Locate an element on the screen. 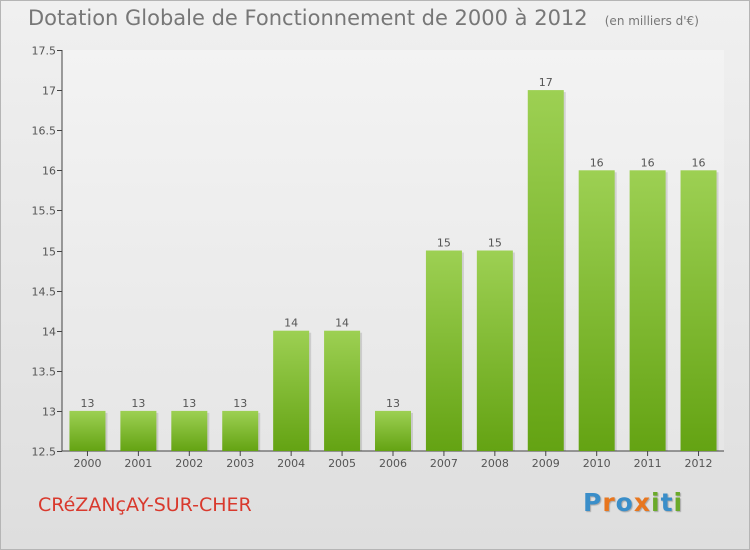 The width and height of the screenshot is (750, 550). logo-letter: o is located at coordinates (624, 502).